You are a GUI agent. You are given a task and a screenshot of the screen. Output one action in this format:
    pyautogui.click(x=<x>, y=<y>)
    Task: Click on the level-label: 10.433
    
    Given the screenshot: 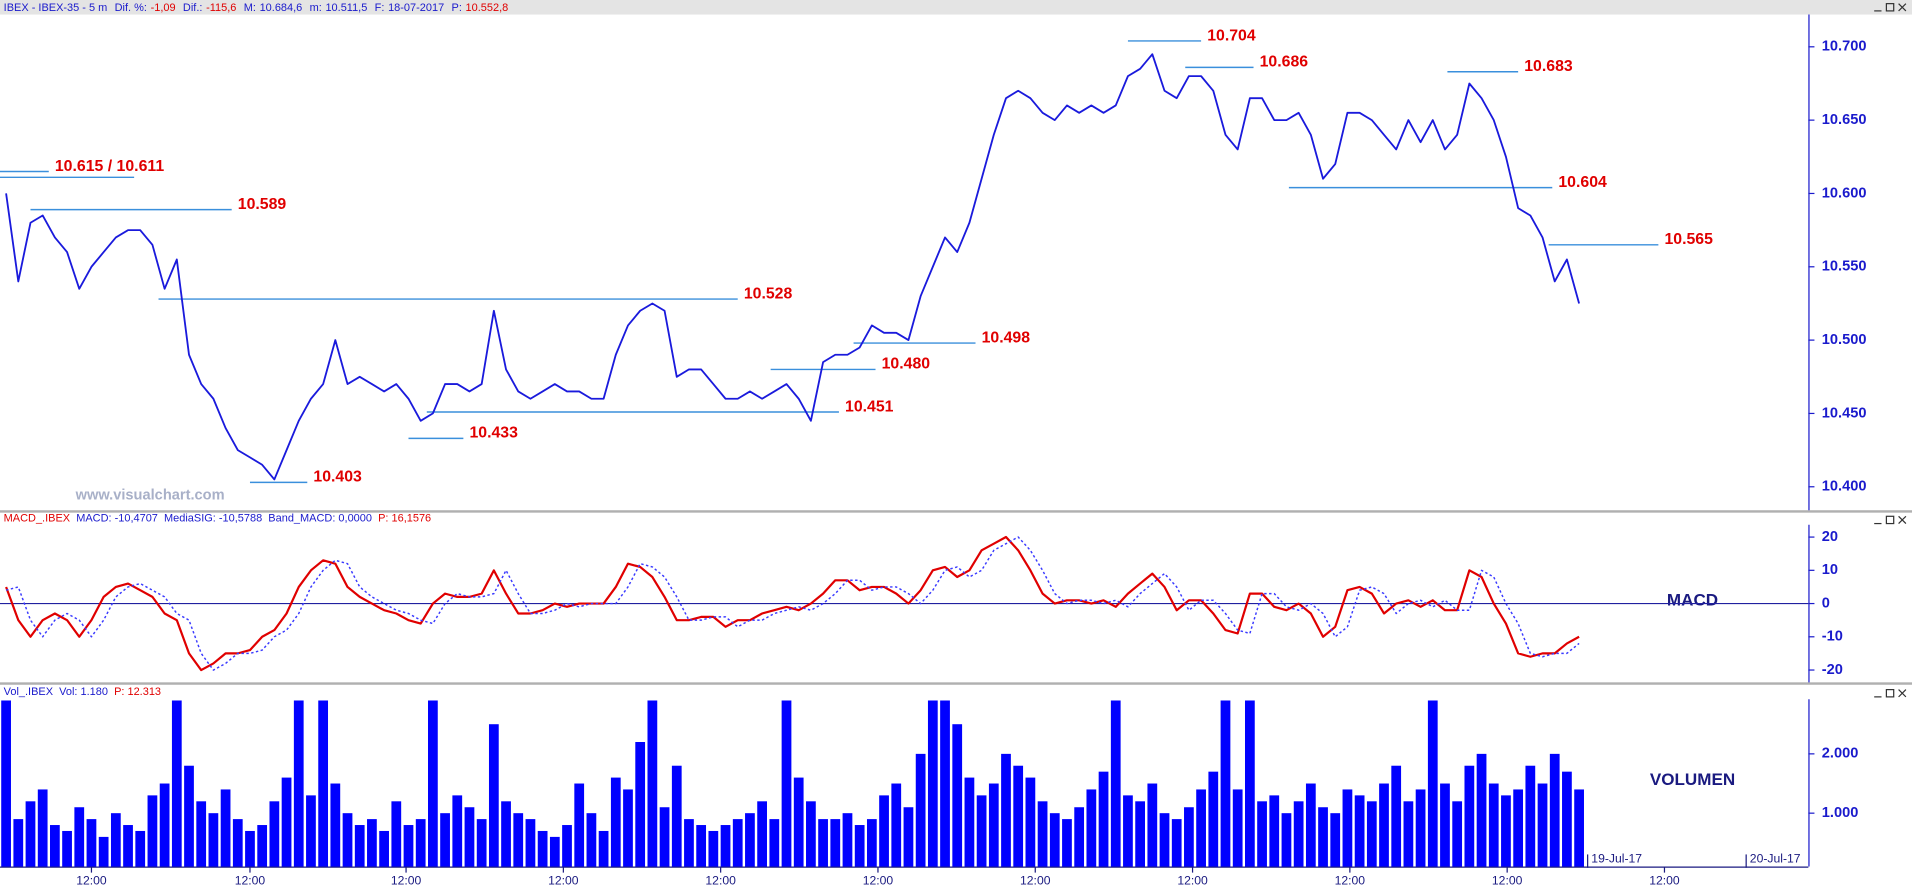 What is the action you would take?
    pyautogui.click(x=493, y=433)
    